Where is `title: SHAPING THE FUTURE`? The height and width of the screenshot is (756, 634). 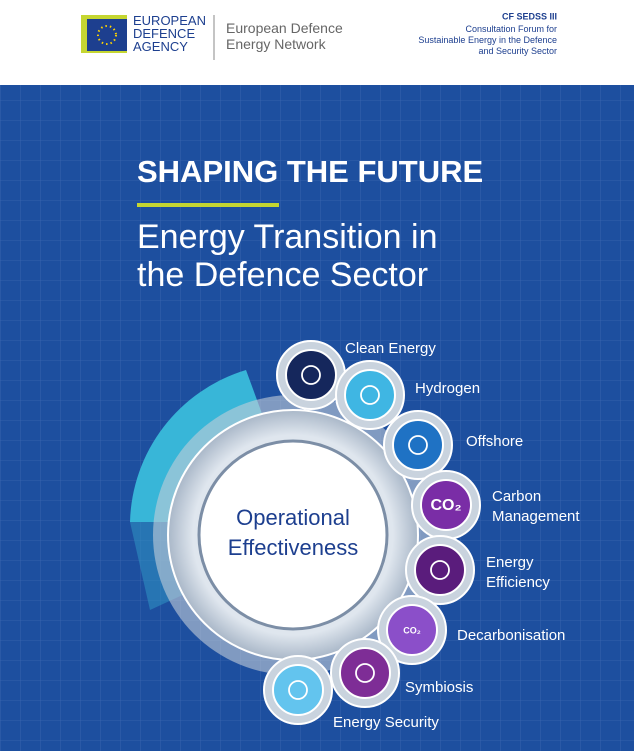 title: SHAPING THE FUTURE is located at coordinates (310, 171).